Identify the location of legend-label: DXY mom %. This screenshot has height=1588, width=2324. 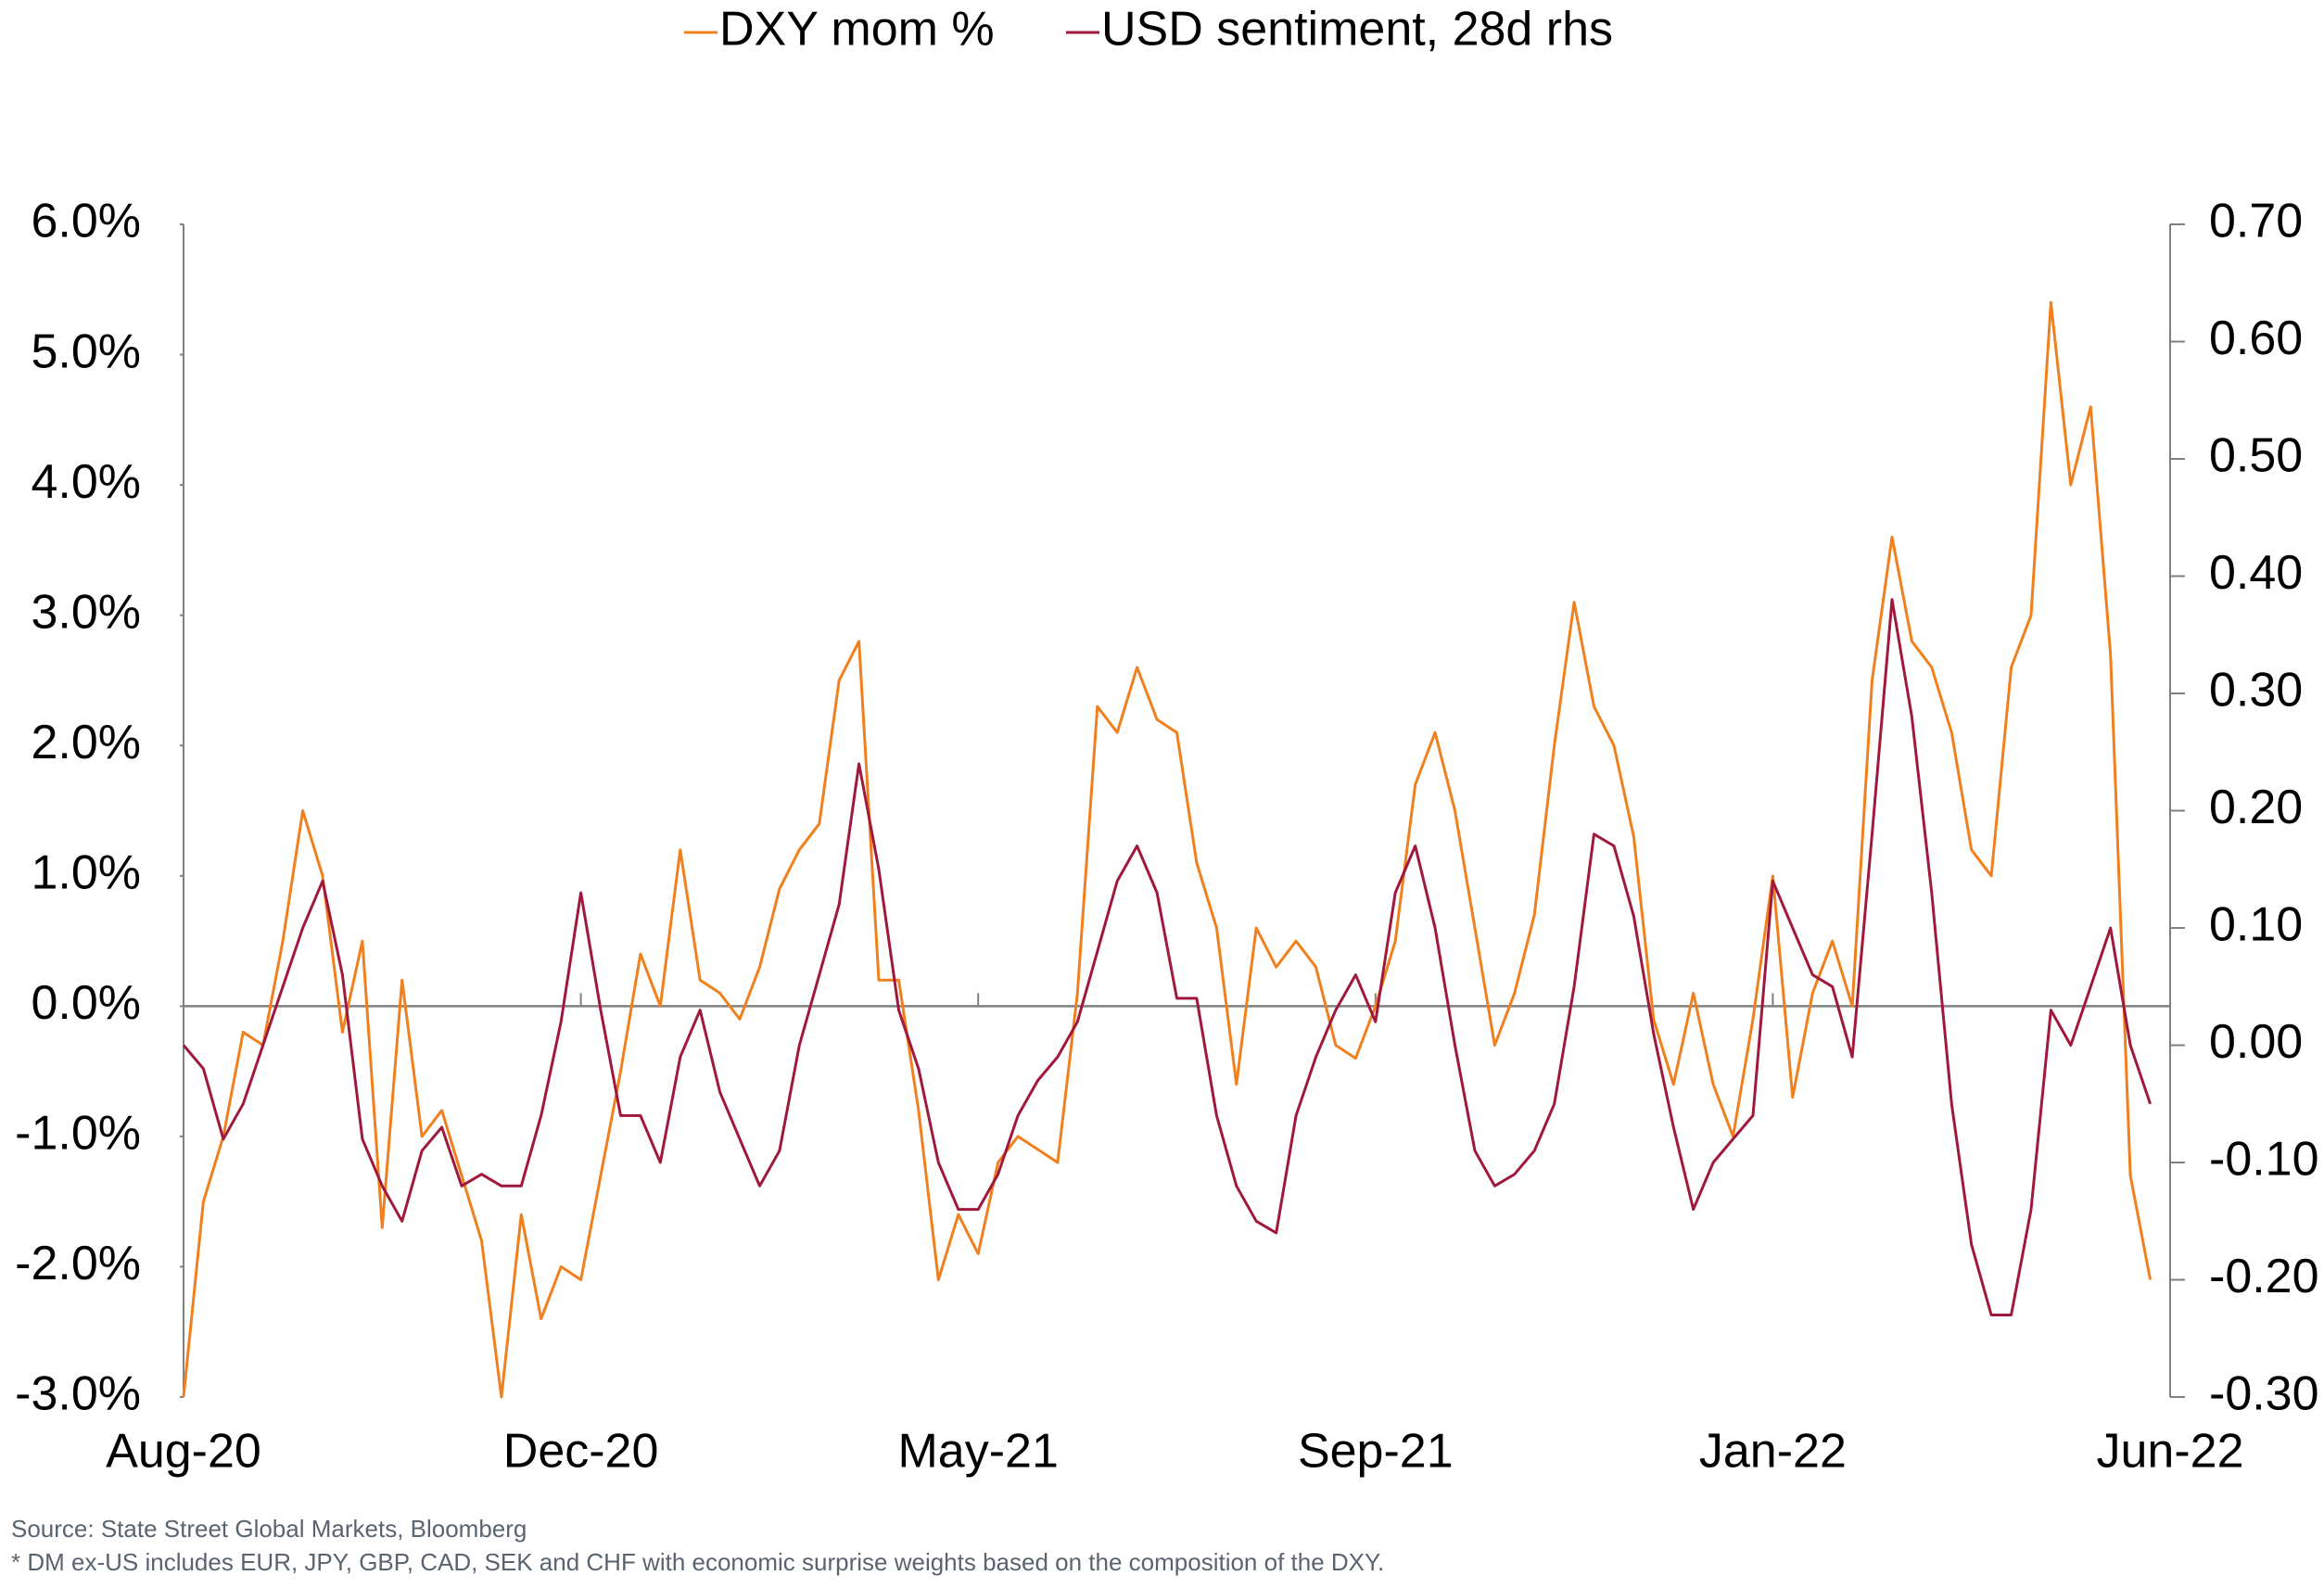
(857, 30).